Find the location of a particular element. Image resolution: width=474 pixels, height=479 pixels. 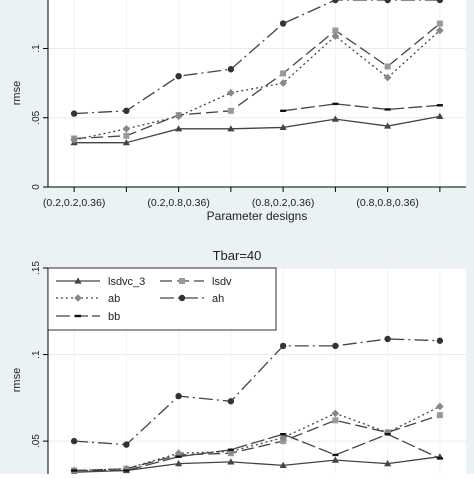

bottom-y-axis-label: rmse is located at coordinates (17, 380).